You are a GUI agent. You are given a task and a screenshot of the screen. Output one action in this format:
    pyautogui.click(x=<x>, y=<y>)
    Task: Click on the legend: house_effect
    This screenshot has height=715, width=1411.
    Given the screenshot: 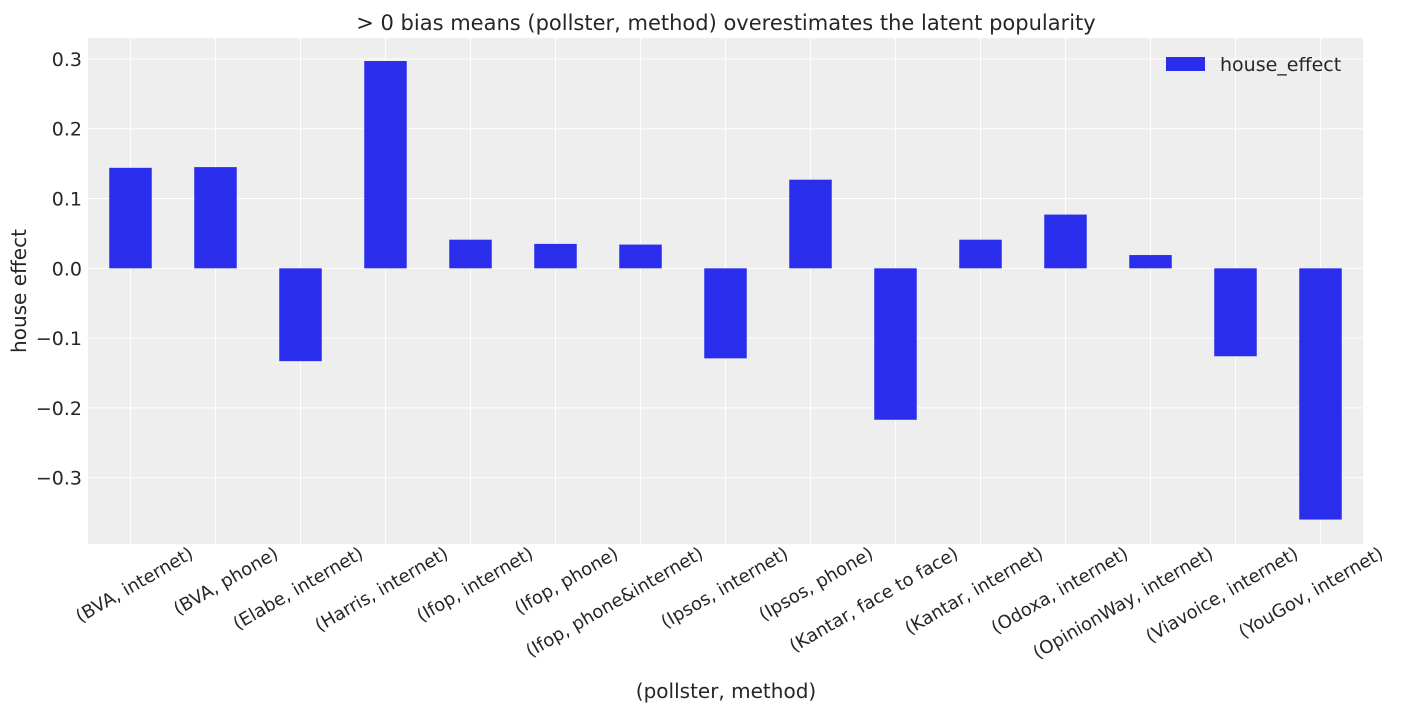 What is the action you would take?
    pyautogui.click(x=1253, y=65)
    